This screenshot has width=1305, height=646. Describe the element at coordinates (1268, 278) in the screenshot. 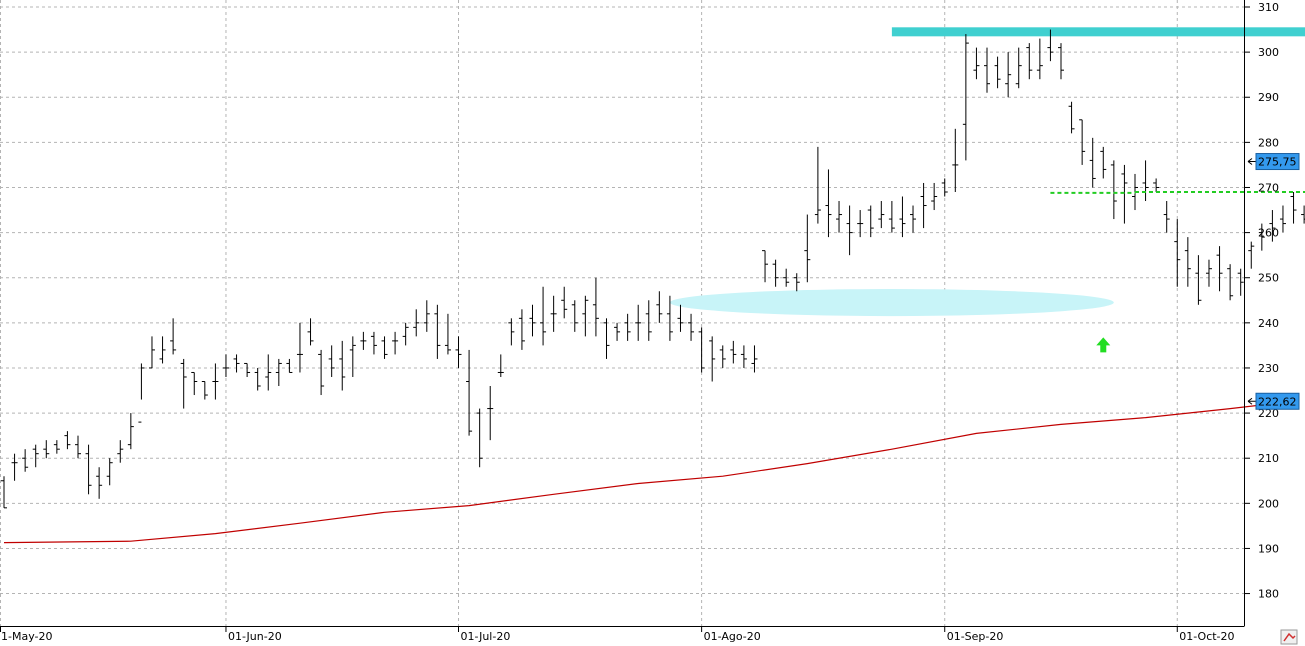

I see `y-tick-label: 250` at that location.